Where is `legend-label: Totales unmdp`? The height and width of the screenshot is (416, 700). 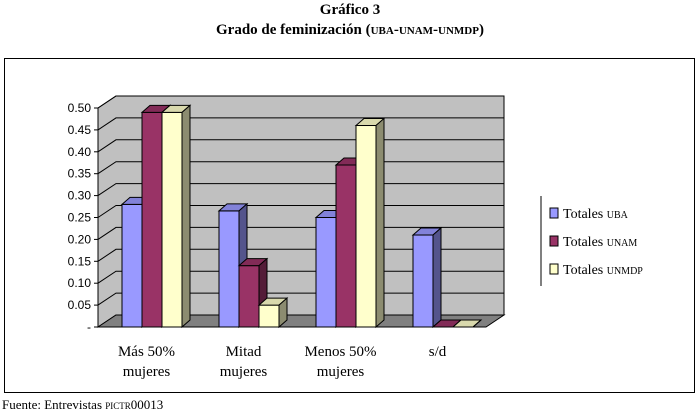 legend-label: Totales unmdp is located at coordinates (603, 270).